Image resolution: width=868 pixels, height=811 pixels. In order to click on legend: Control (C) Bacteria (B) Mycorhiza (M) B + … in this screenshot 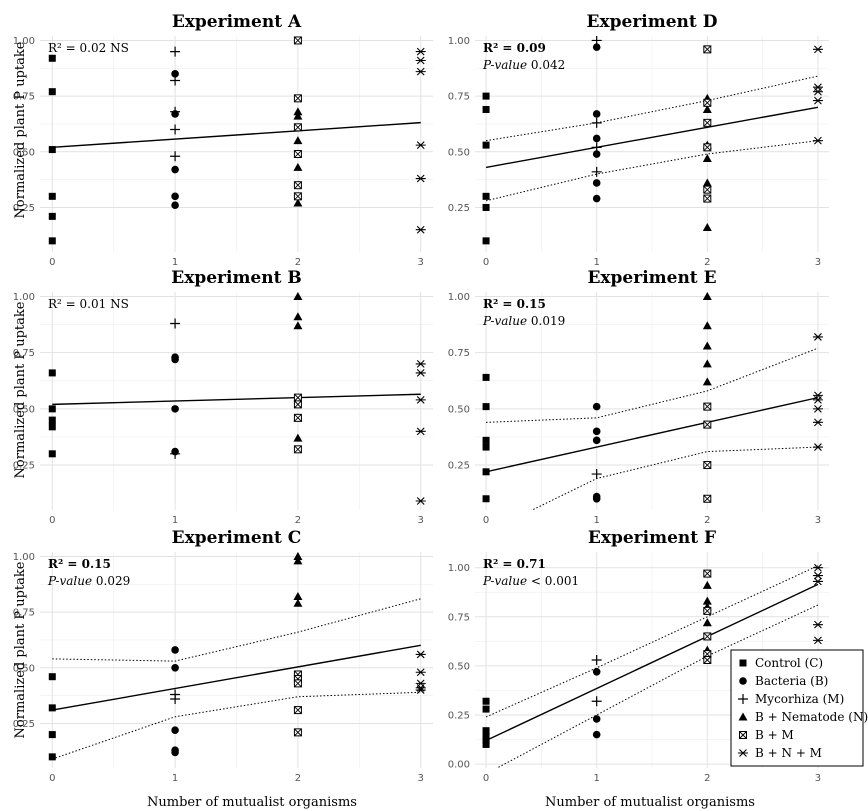, I will do `click(799, 708)`.